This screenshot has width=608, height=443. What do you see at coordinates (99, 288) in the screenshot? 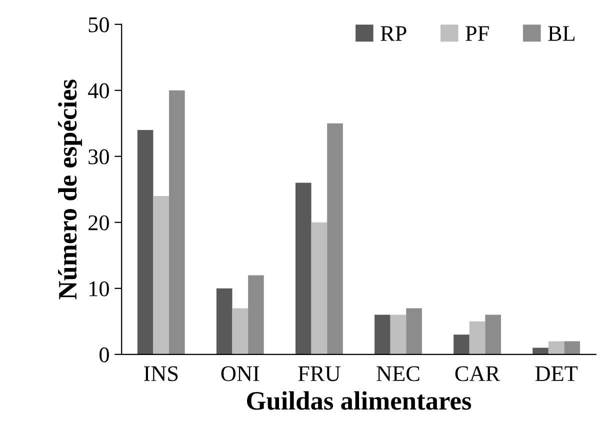
I see `y-tick-label: 10` at bounding box center [99, 288].